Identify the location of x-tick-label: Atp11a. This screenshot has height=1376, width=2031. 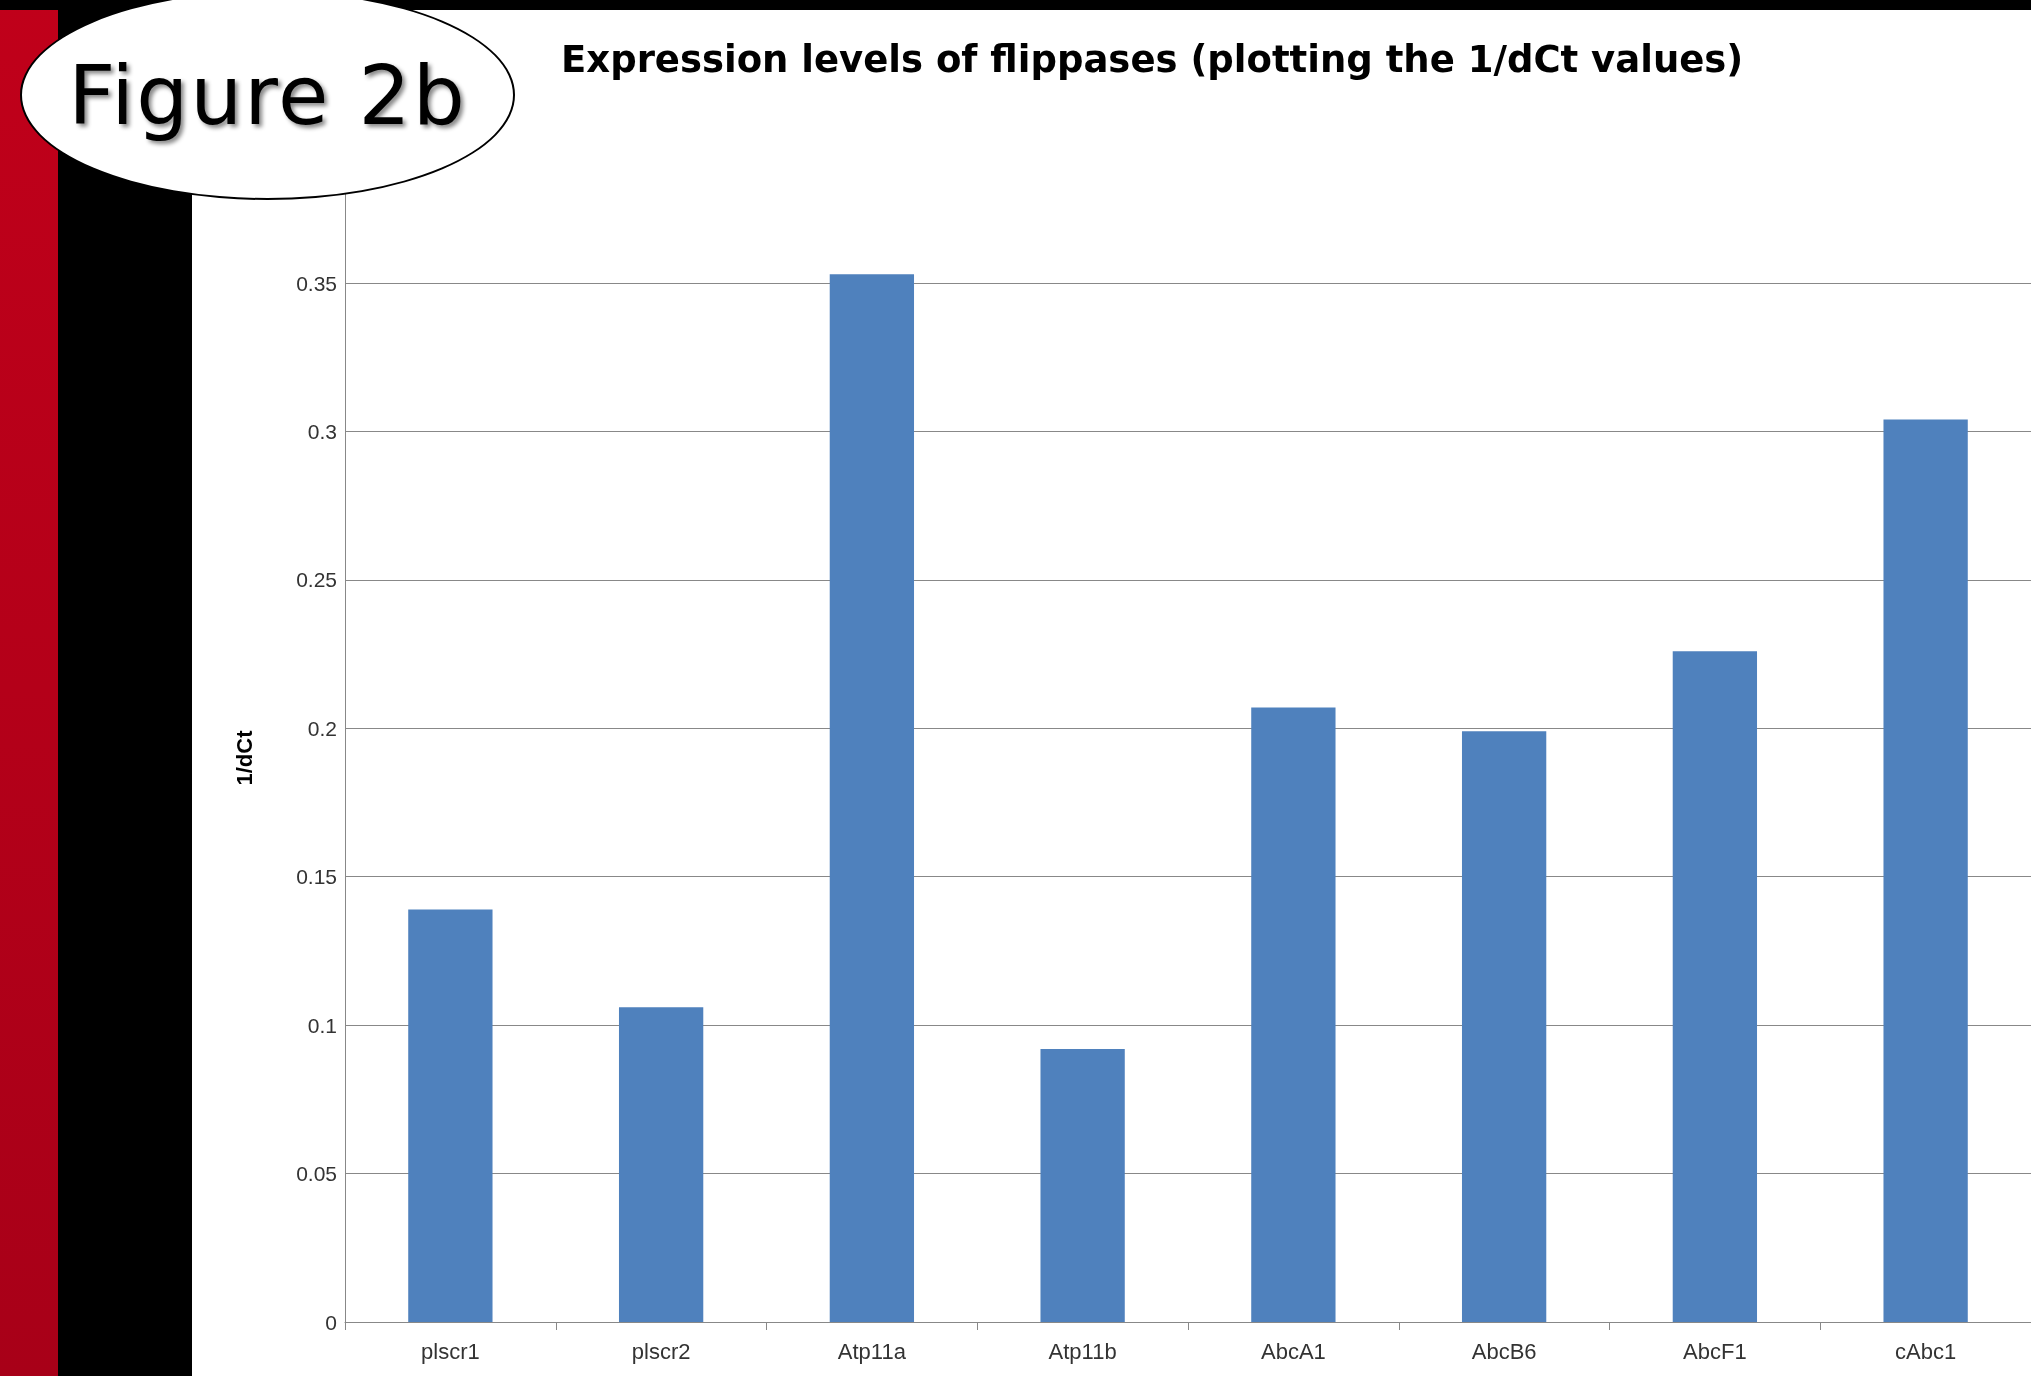
(872, 1351).